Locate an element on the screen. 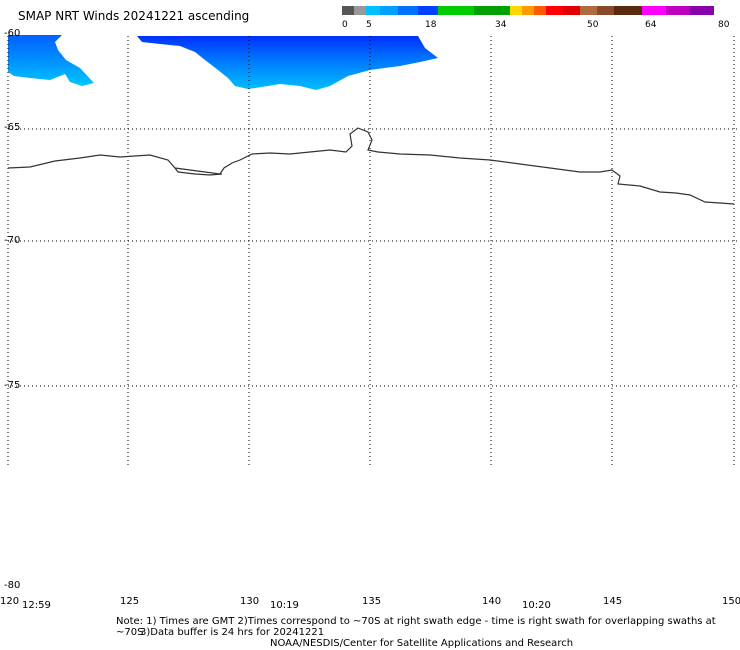 The height and width of the screenshot is (650, 740). colorbar-label: 34 is located at coordinates (501, 25).